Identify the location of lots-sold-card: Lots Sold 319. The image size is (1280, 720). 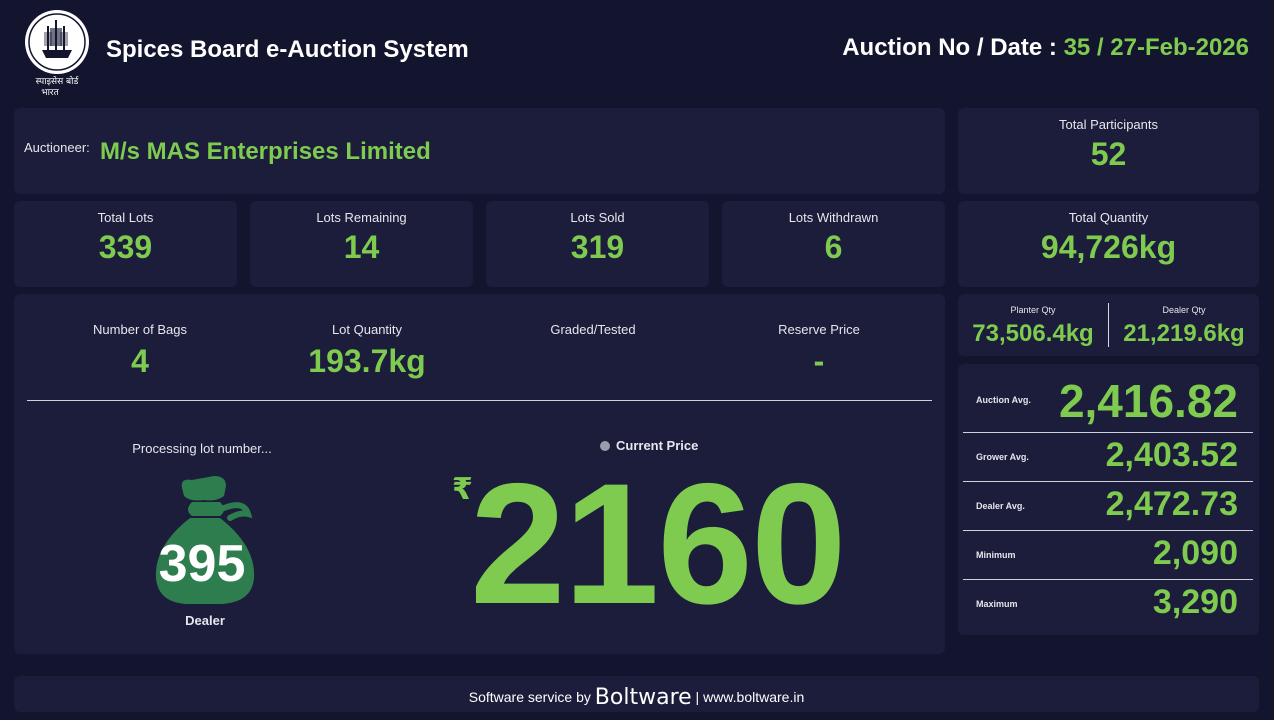
(597, 244).